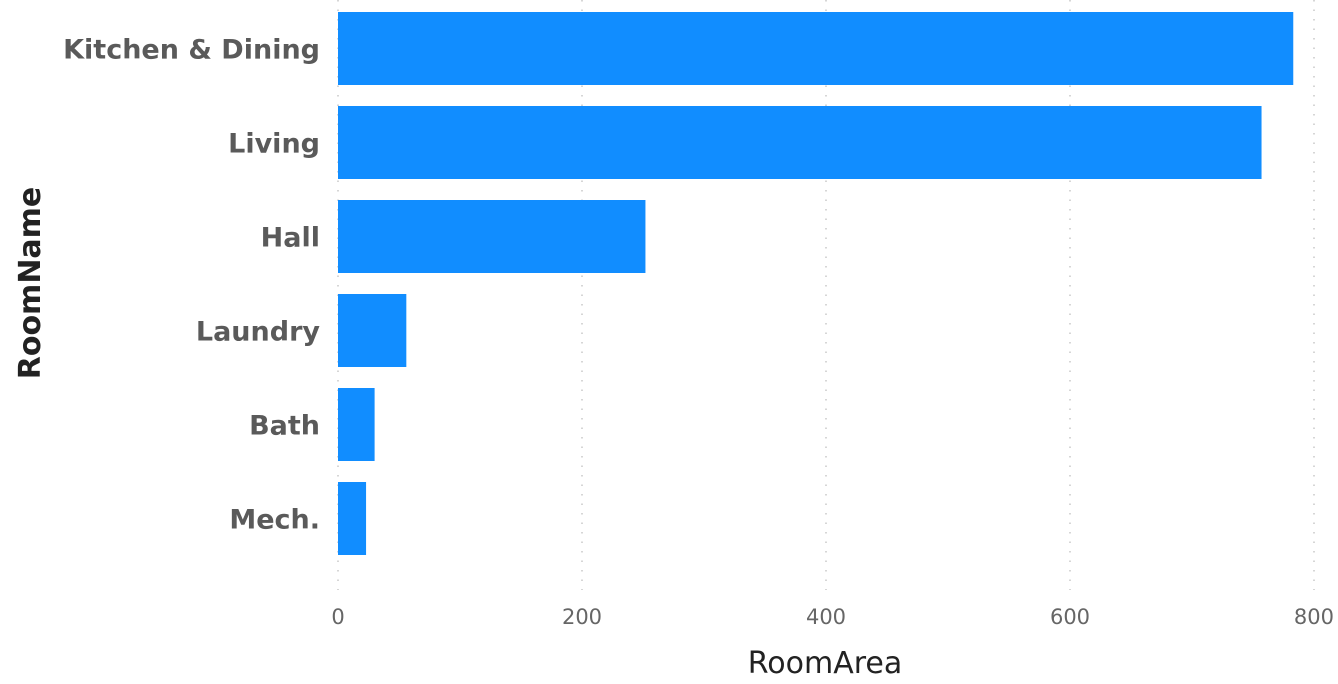 This screenshot has width=1338, height=684. Describe the element at coordinates (825, 663) in the screenshot. I see `x-axis-title: RoomArea` at that location.